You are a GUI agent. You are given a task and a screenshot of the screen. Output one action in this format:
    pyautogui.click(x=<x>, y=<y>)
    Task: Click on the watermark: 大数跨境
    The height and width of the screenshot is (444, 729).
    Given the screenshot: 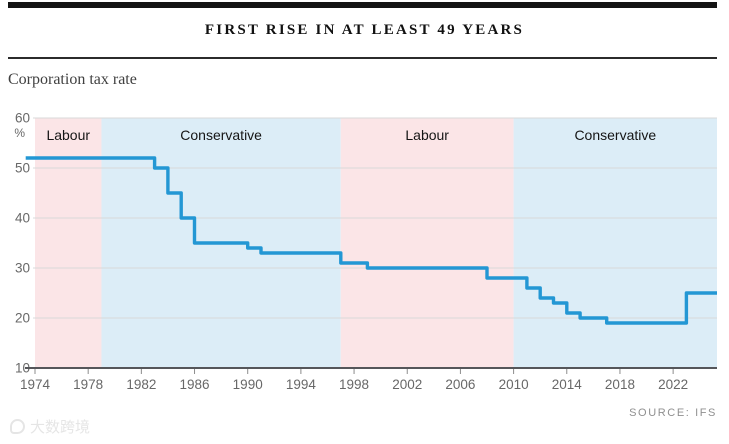 What is the action you would take?
    pyautogui.click(x=50, y=426)
    